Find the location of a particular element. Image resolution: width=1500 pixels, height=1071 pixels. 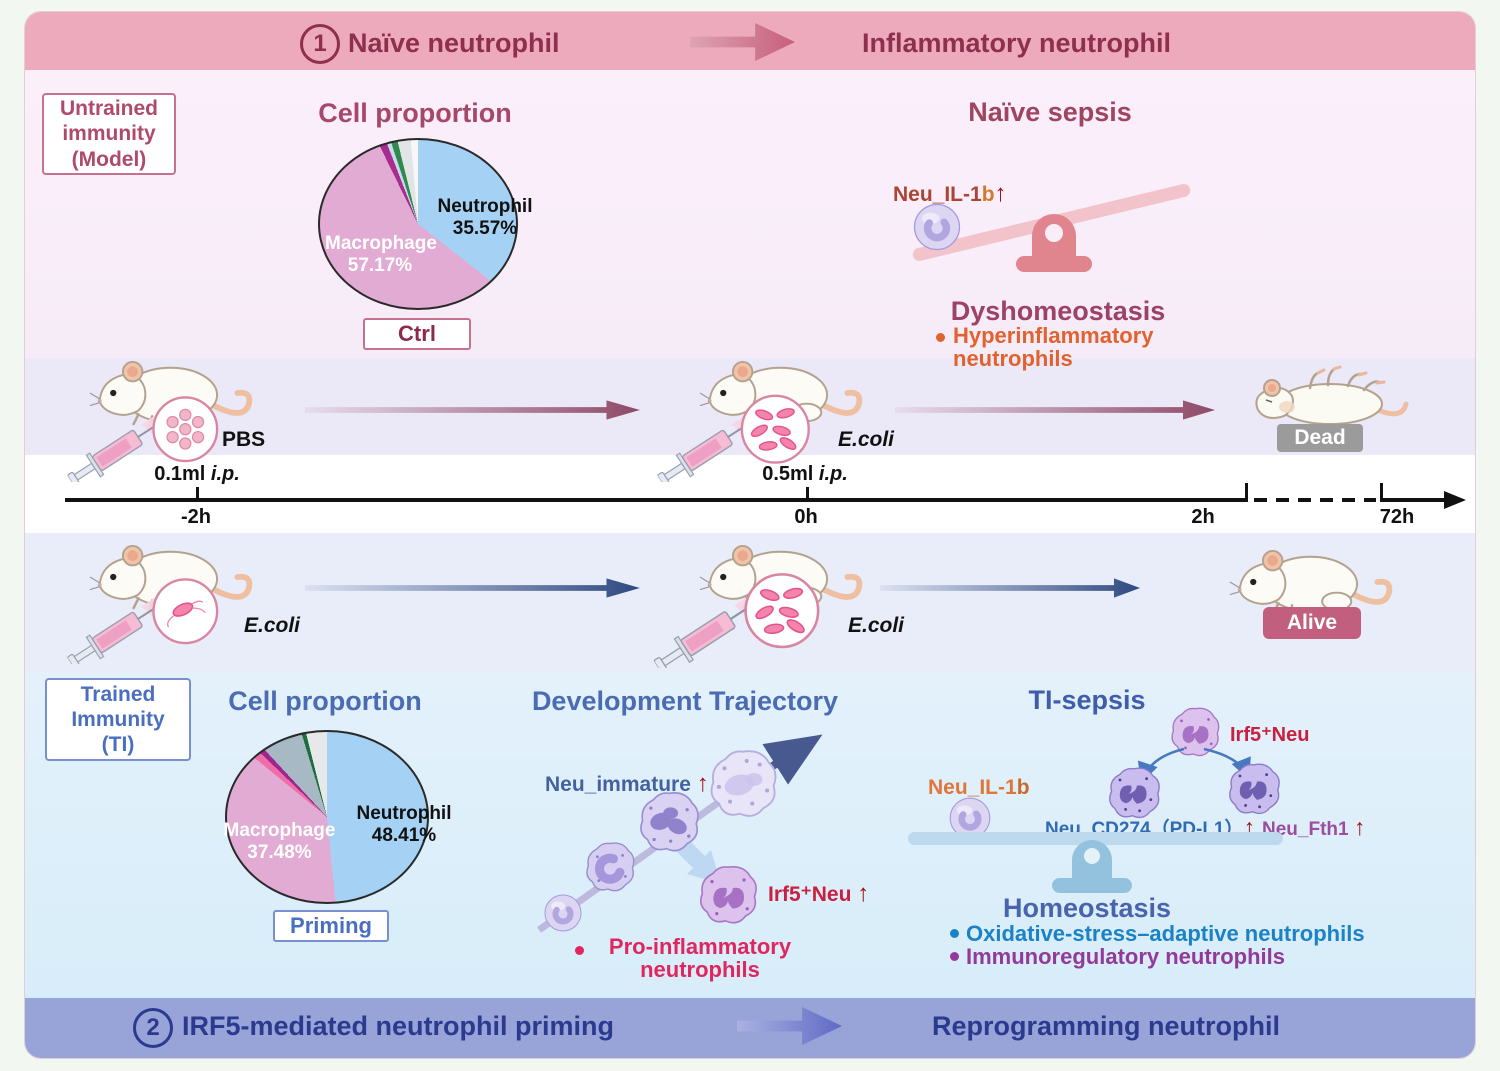

dyshomeostasis-bullet-dot is located at coordinates (940, 337).